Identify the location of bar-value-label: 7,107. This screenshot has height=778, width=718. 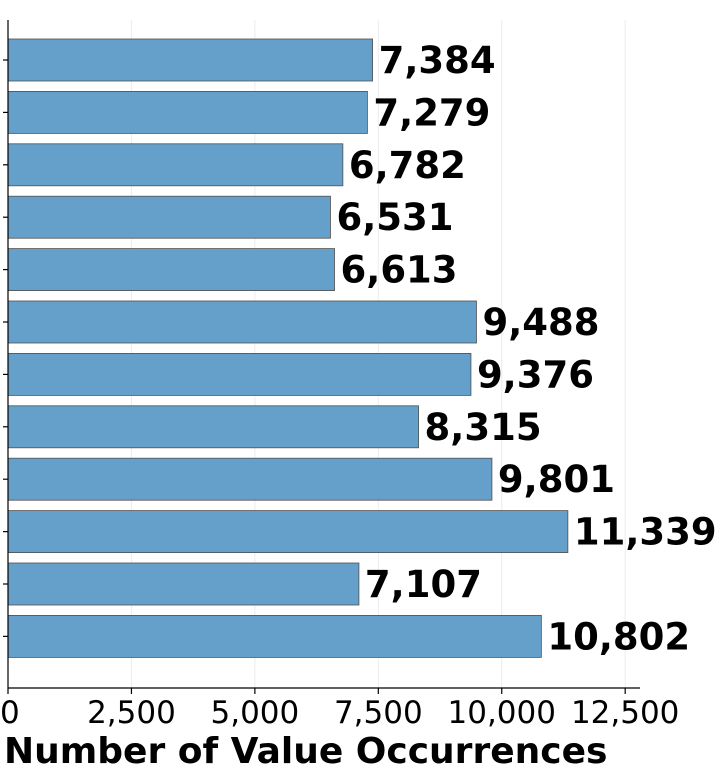
(423, 584).